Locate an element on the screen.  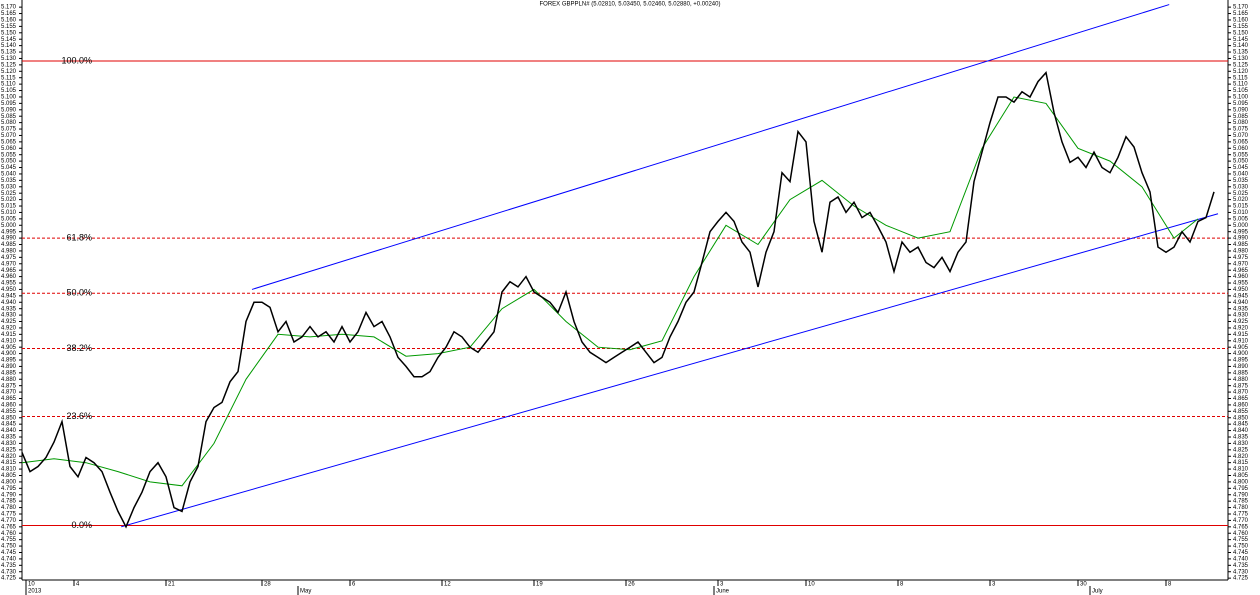
y-tick-label: 4.995 is located at coordinates (9, 232).